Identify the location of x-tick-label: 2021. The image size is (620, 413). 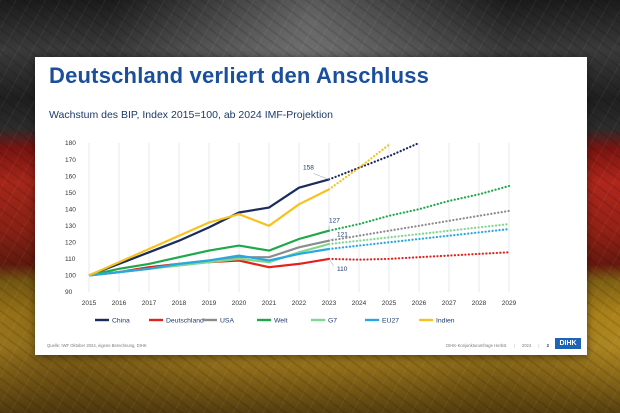
(269, 303).